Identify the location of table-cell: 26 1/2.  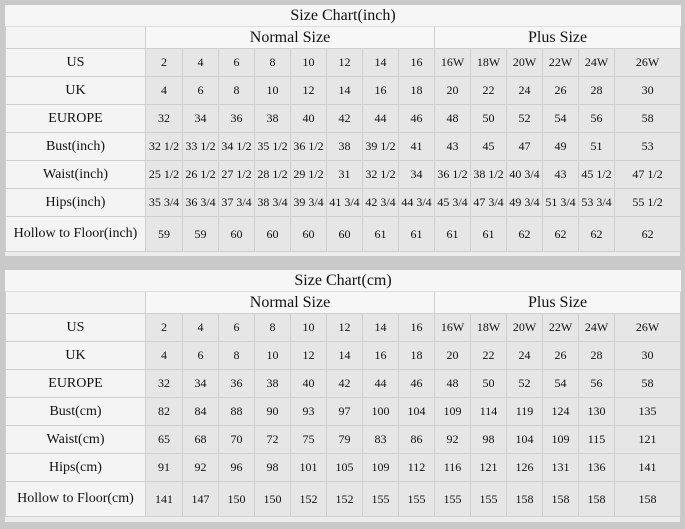
(200, 174).